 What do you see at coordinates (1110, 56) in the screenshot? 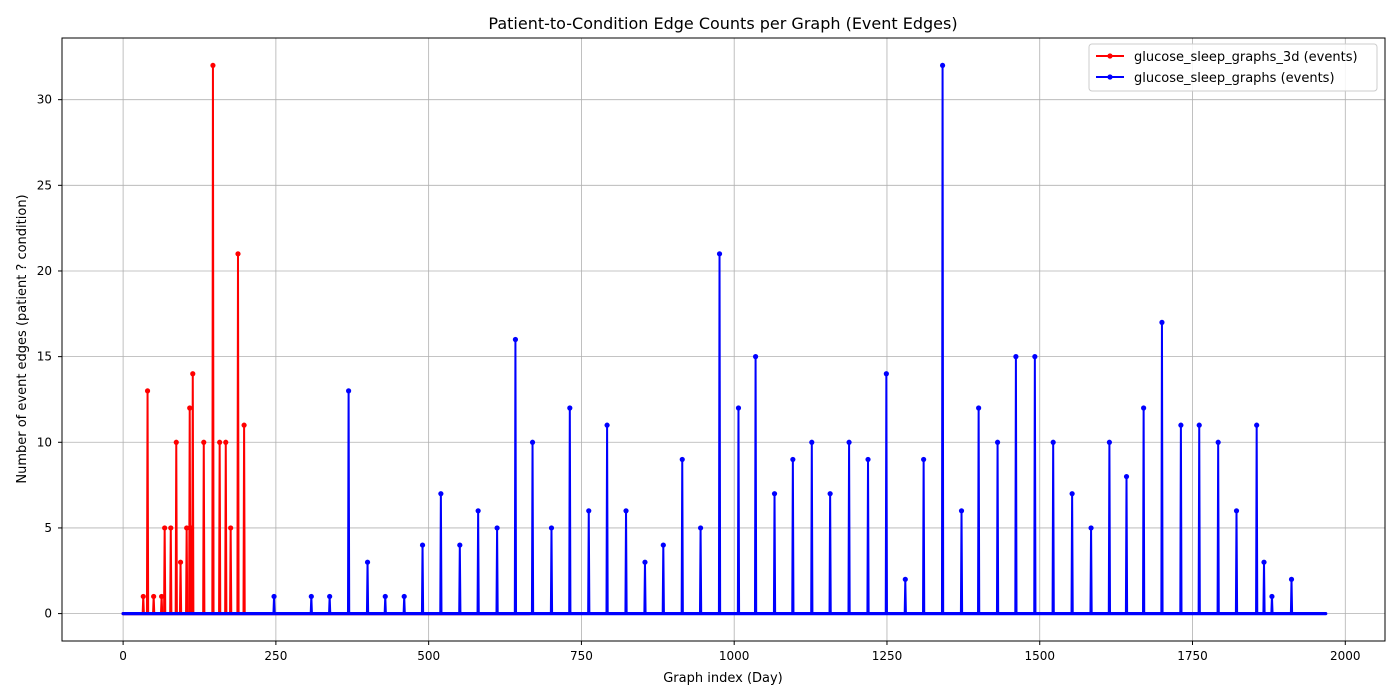
I see `legend-marker-red` at bounding box center [1110, 56].